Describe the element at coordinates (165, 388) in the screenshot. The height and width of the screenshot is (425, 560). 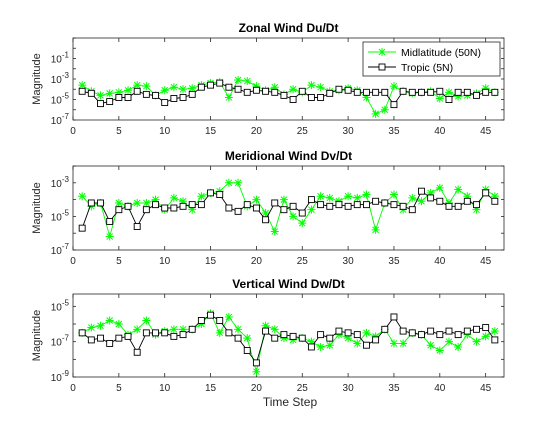
I see `x-tick-label: 10` at that location.